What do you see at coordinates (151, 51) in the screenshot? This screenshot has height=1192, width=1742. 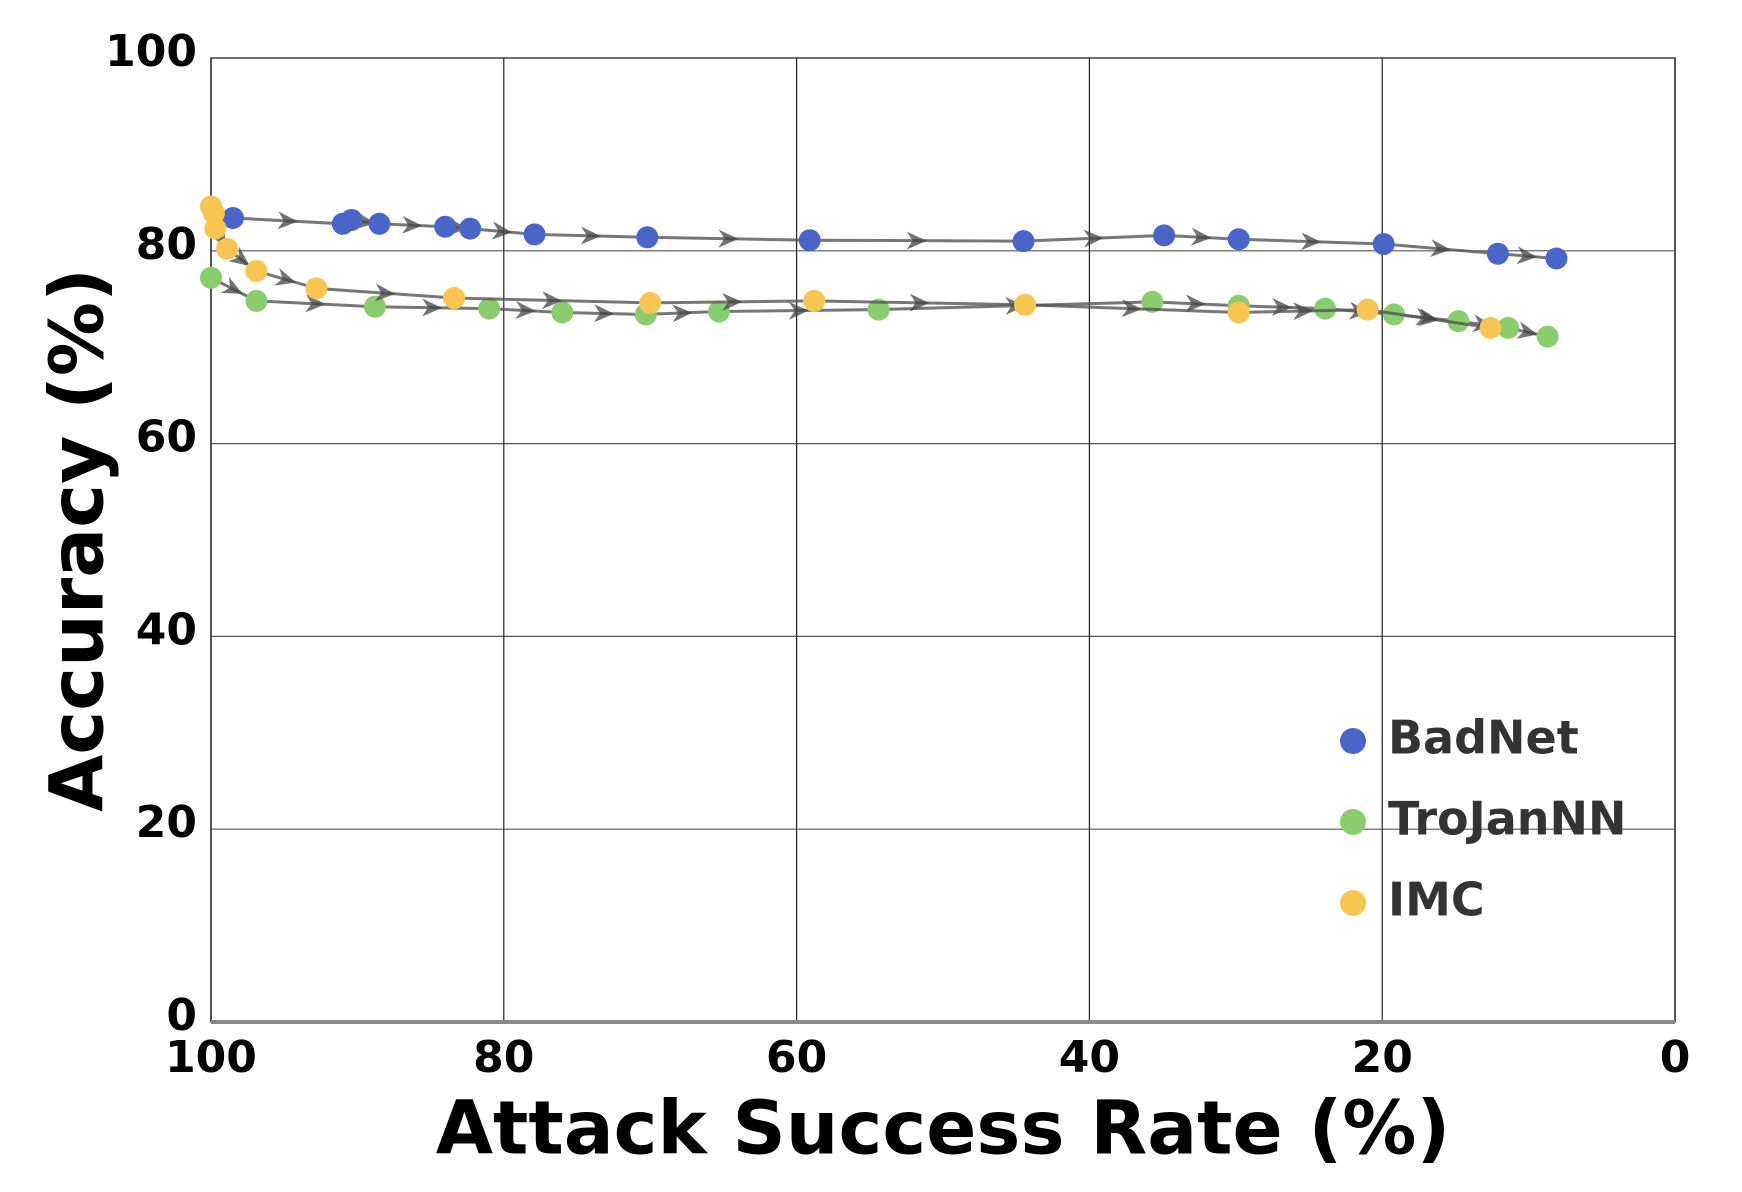 I see `y-tick-label: 100` at bounding box center [151, 51].